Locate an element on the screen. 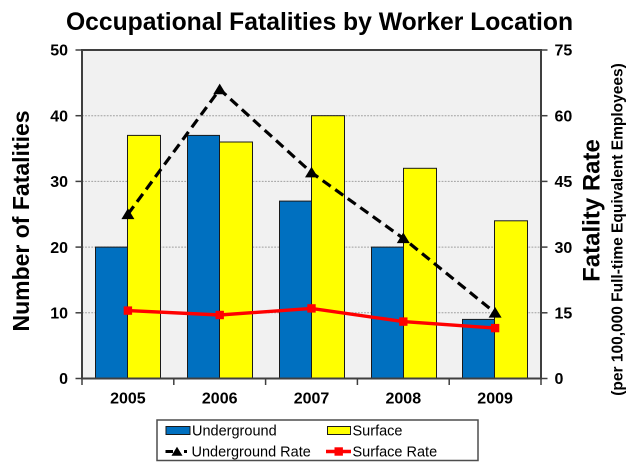 The image size is (640, 472). svg-text: 50 is located at coordinates (59, 51).